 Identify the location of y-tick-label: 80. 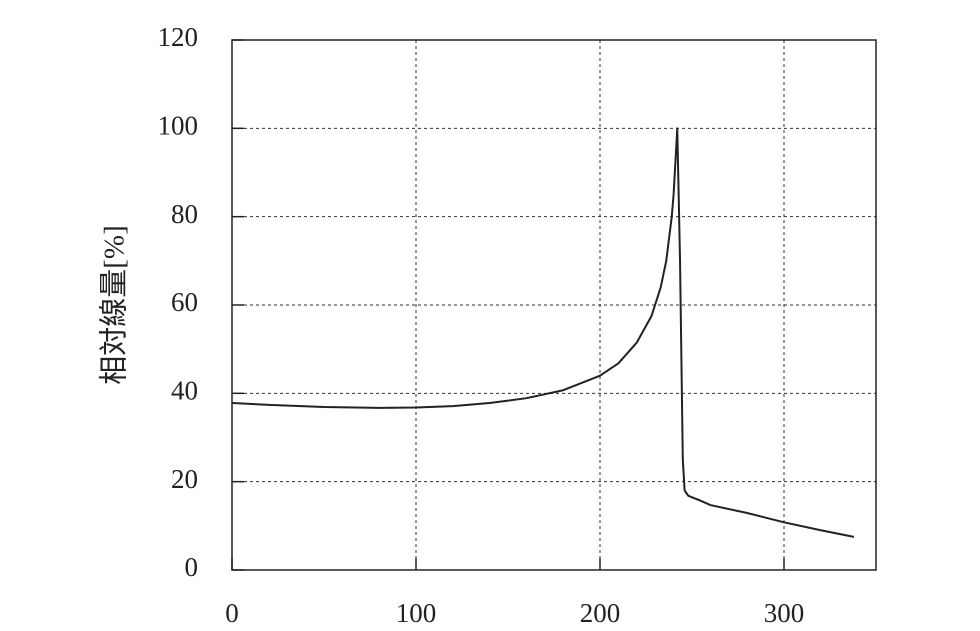
(184, 214).